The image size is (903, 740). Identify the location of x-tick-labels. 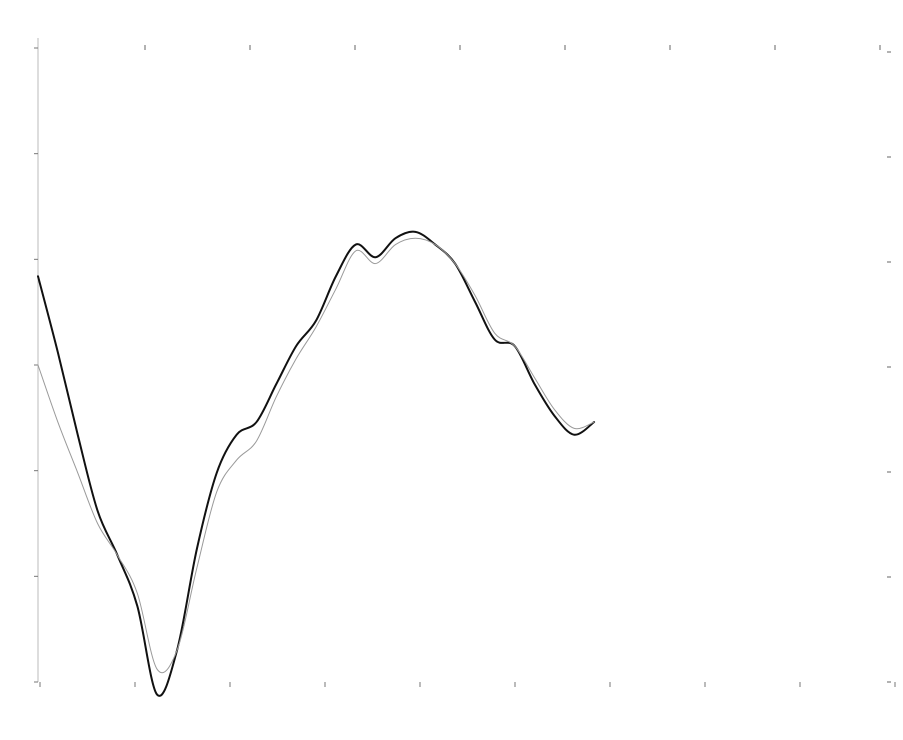
(467, 684).